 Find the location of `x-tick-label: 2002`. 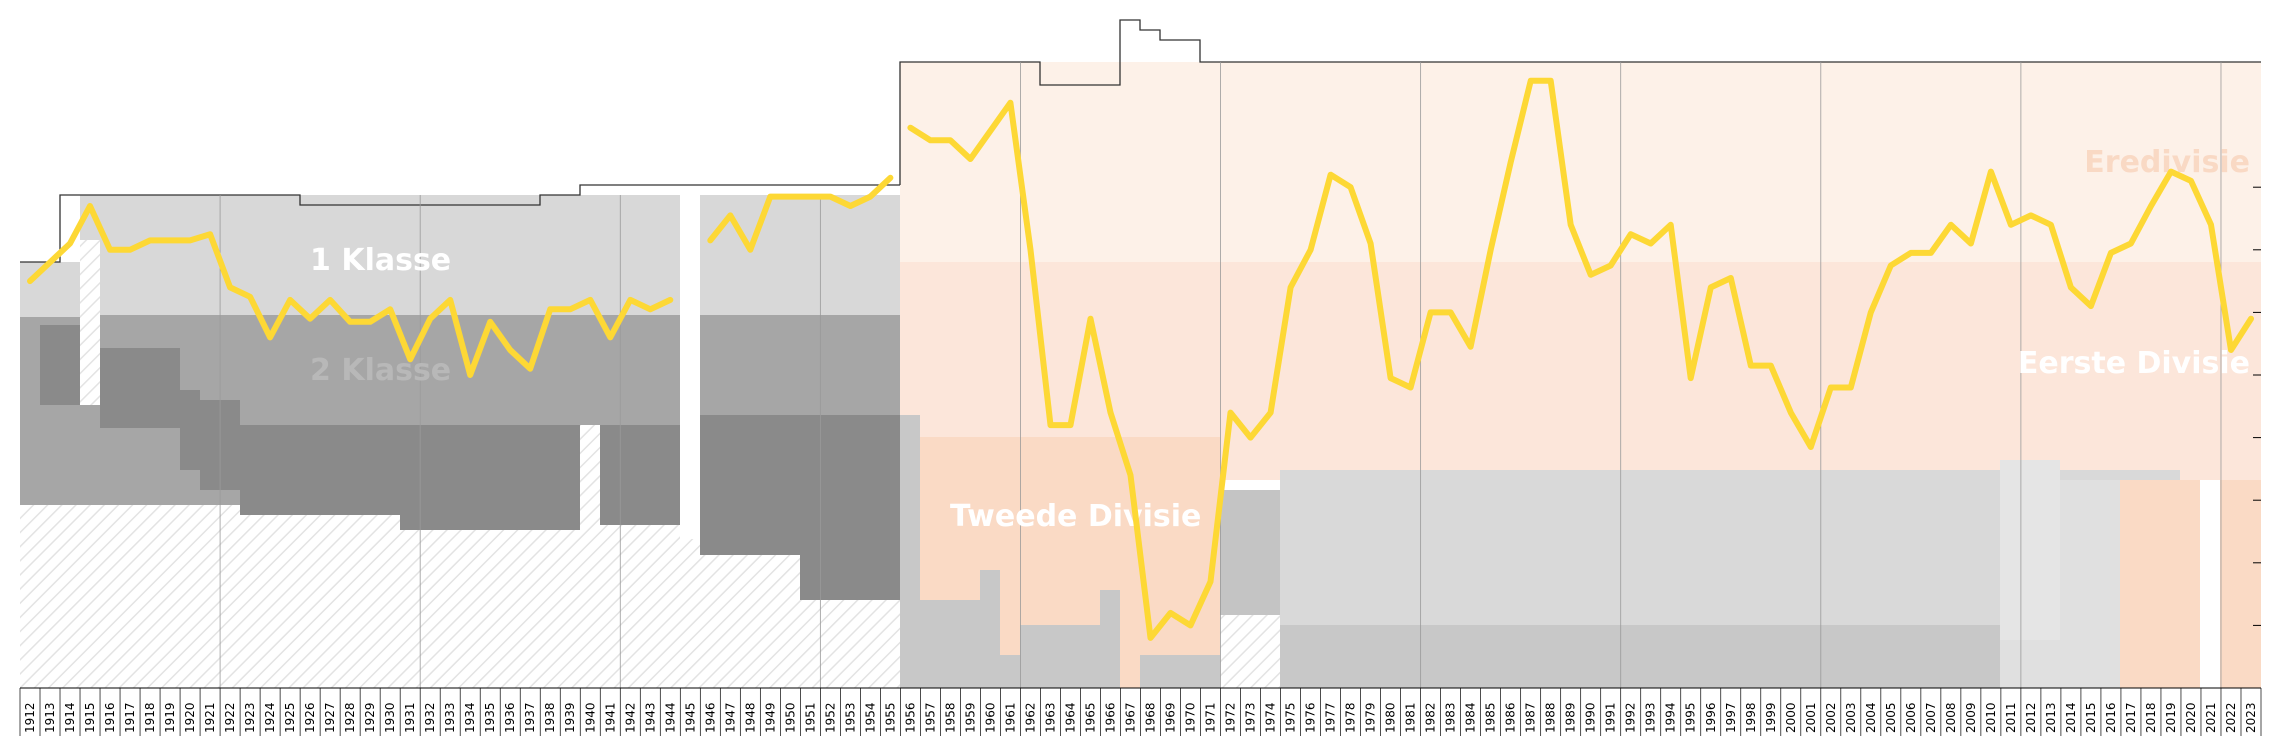

x-tick-label: 2002 is located at coordinates (1831, 717).